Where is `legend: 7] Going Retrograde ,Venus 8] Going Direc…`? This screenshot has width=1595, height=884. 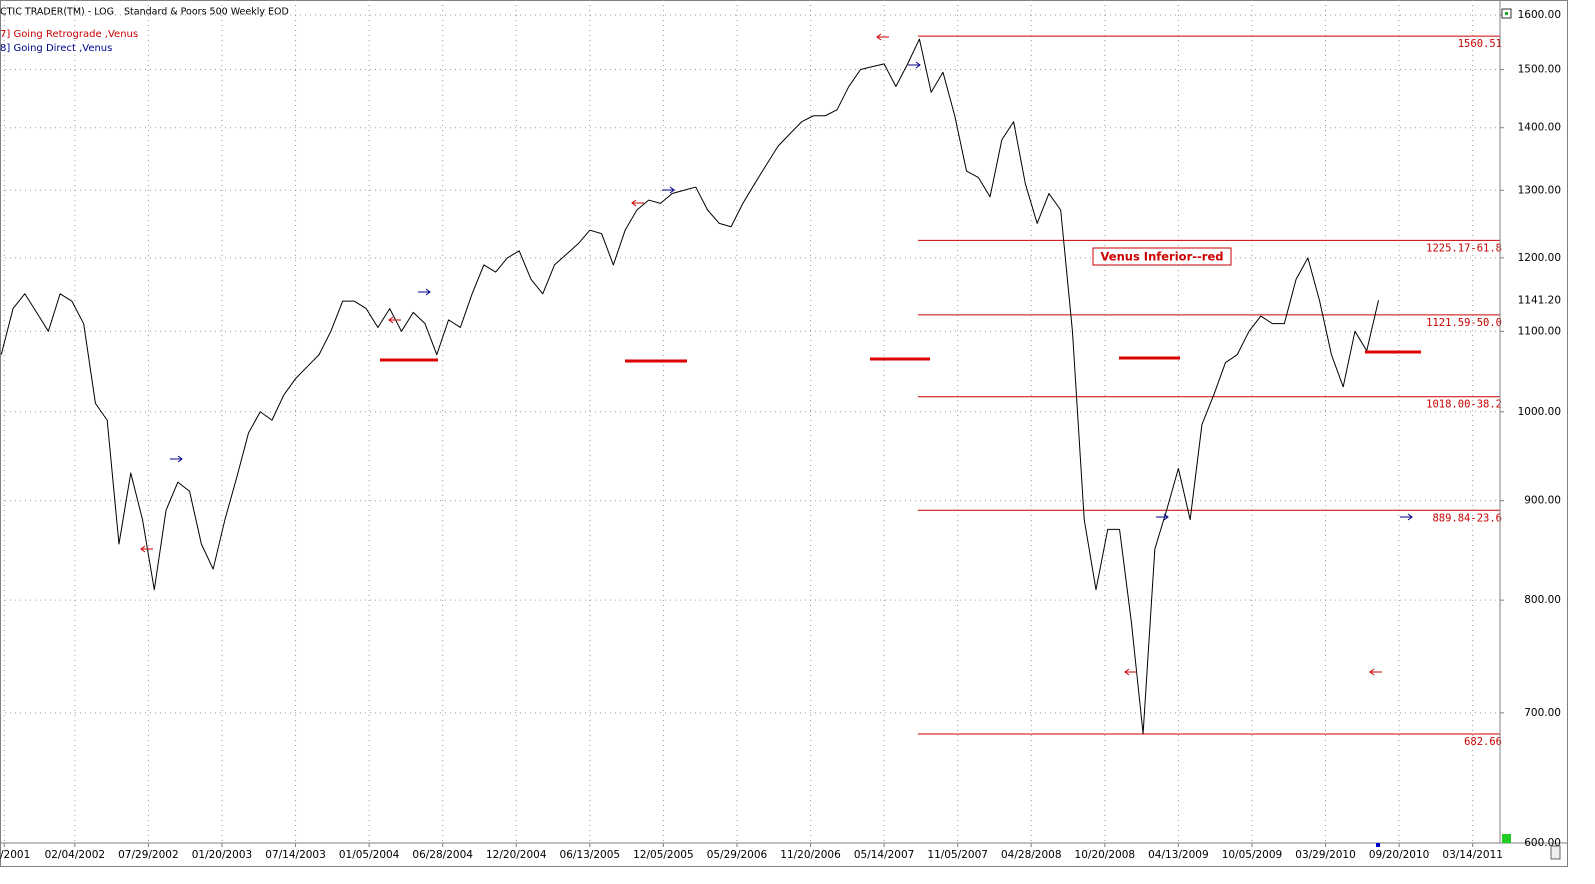 legend: 7] Going Retrograde ,Venus 8] Going Direc… is located at coordinates (69, 41).